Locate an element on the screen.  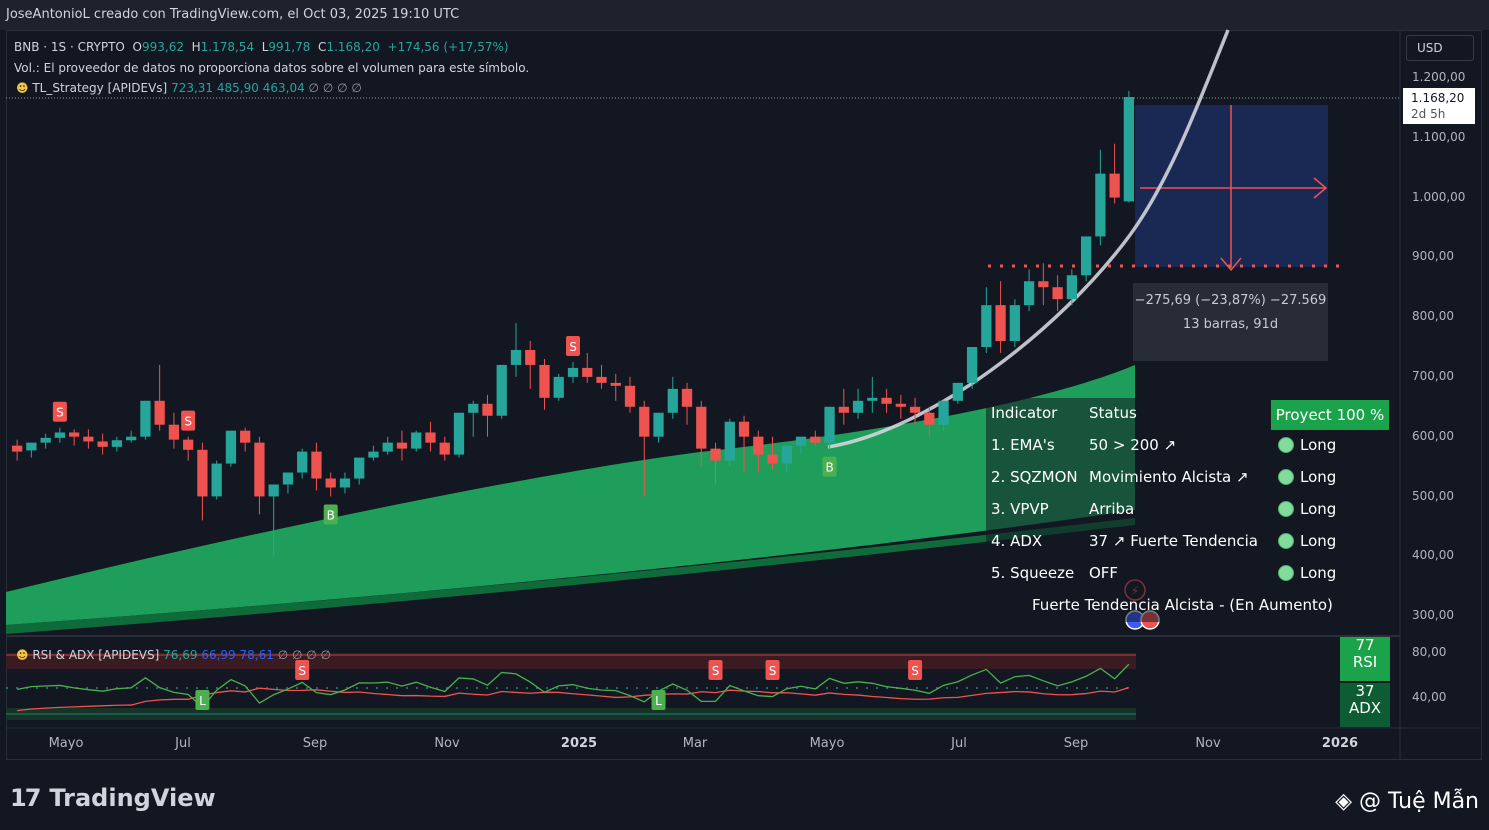
strategy-name: TL_Strategy [APIDEVs] is located at coordinates (100, 88).